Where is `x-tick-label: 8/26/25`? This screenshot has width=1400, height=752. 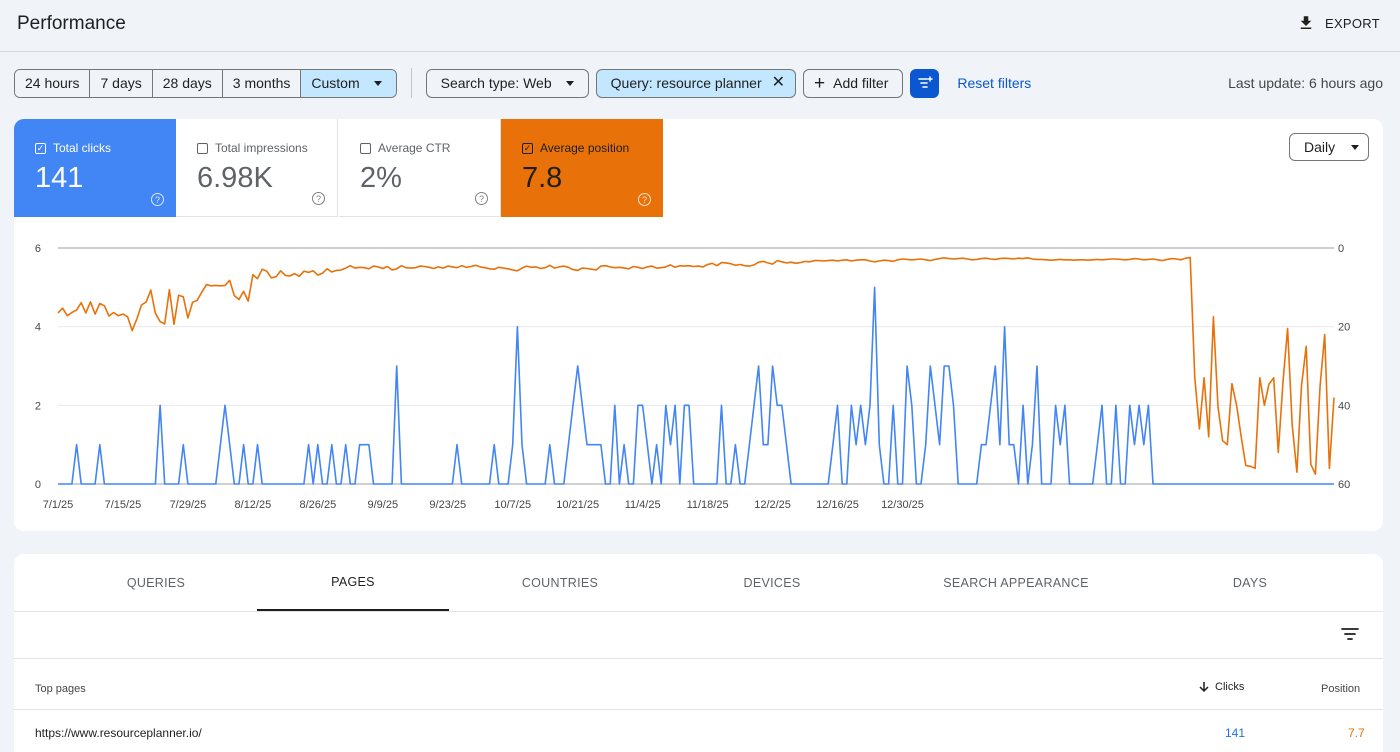 x-tick-label: 8/26/25 is located at coordinates (317, 505).